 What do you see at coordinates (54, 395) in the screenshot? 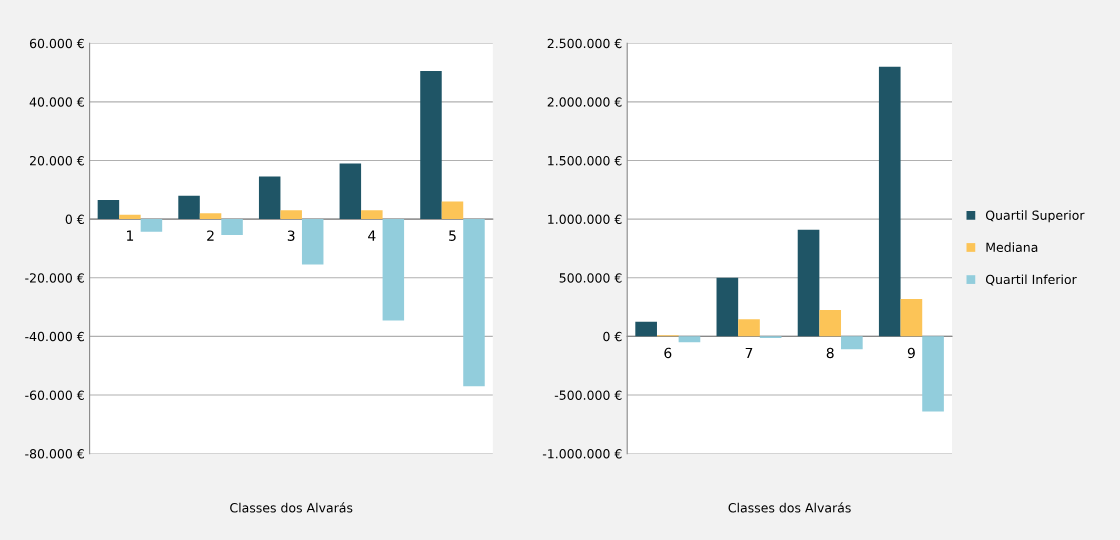
I see `y-tick-label: -60.000 €` at bounding box center [54, 395].